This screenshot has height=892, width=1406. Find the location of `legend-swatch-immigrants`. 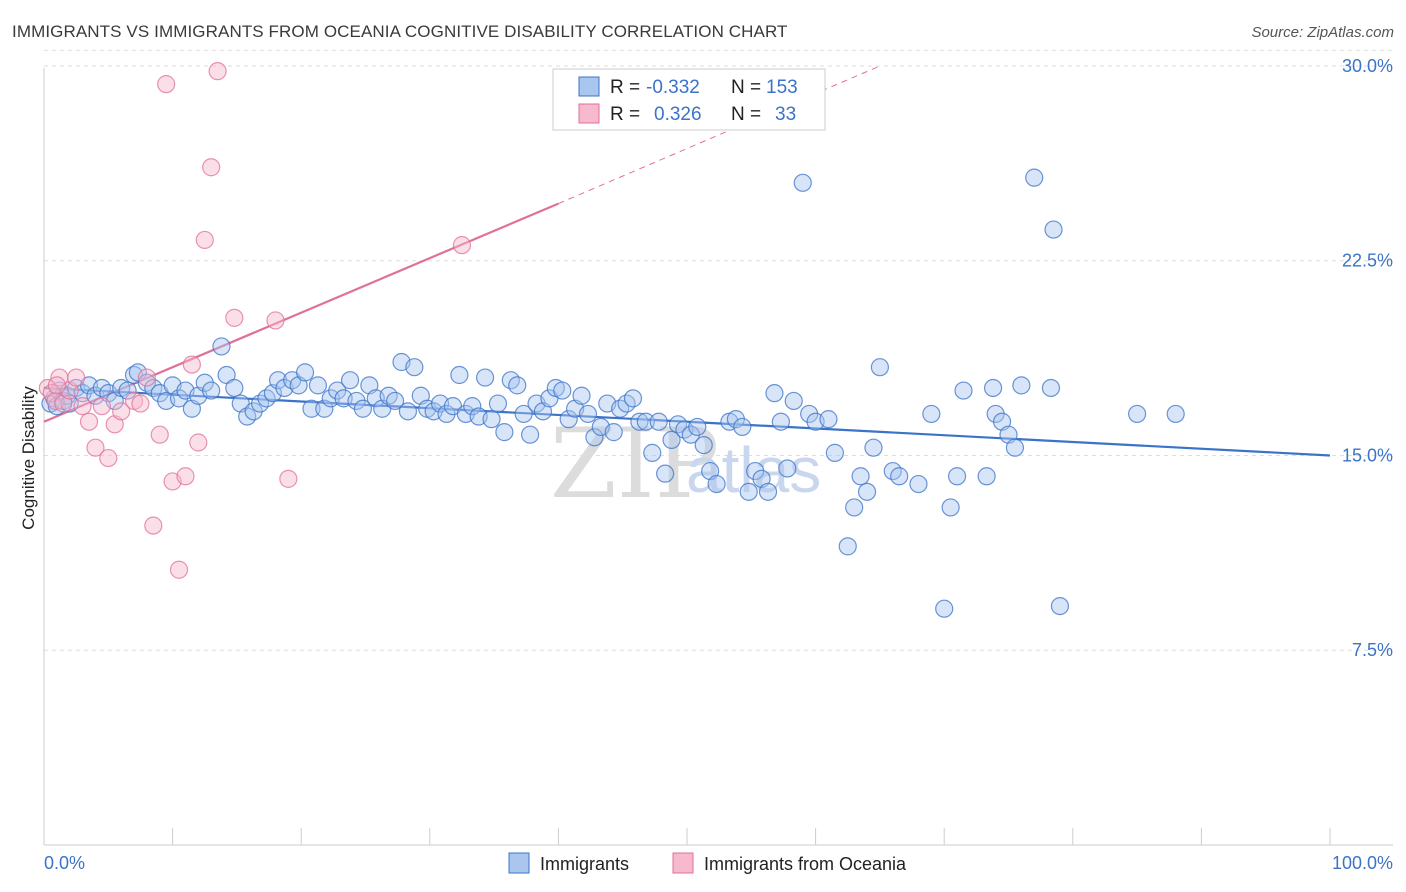

legend-swatch-immigrants is located at coordinates (589, 86).